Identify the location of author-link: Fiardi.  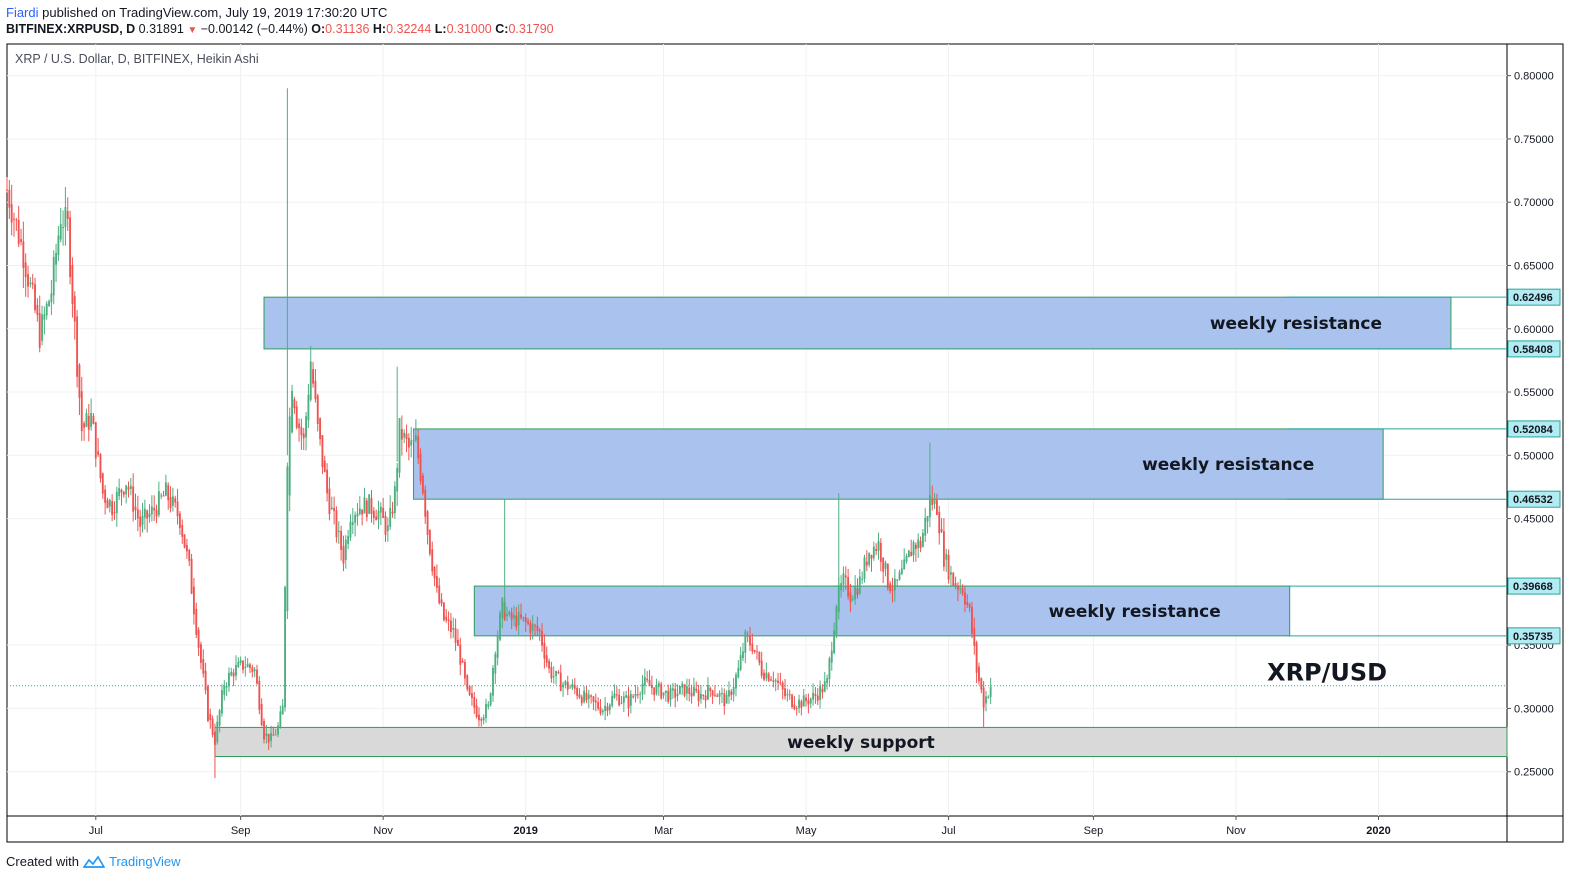
(22, 12).